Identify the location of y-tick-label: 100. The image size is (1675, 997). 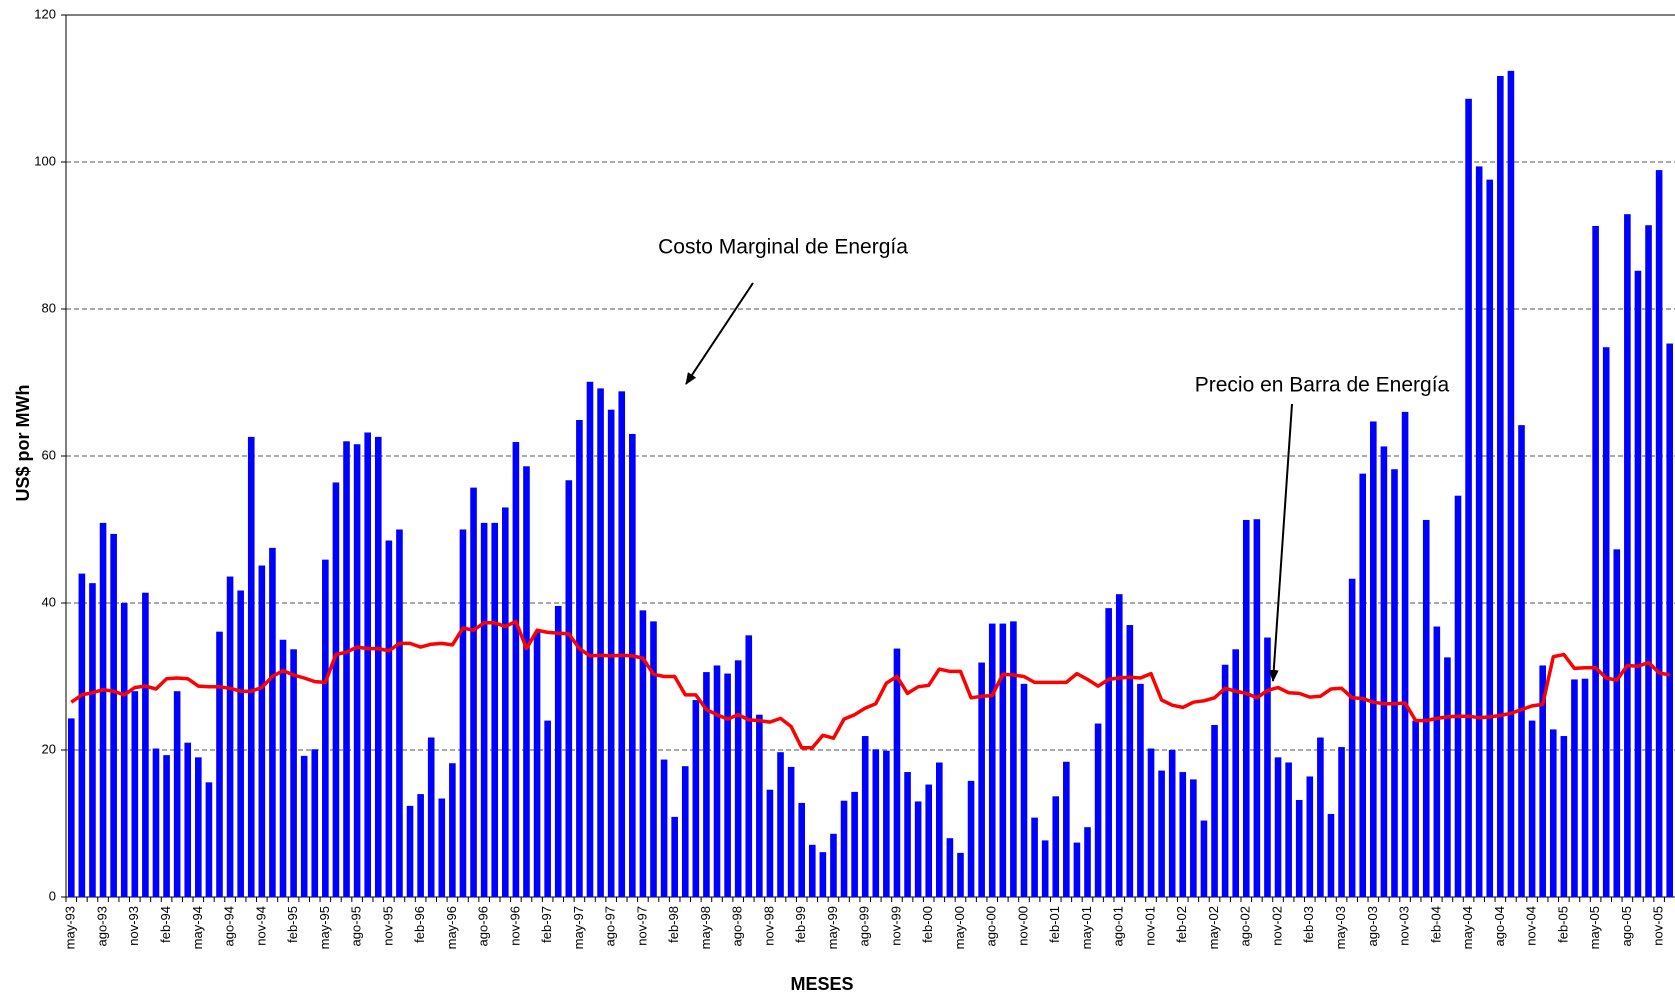
(45, 160).